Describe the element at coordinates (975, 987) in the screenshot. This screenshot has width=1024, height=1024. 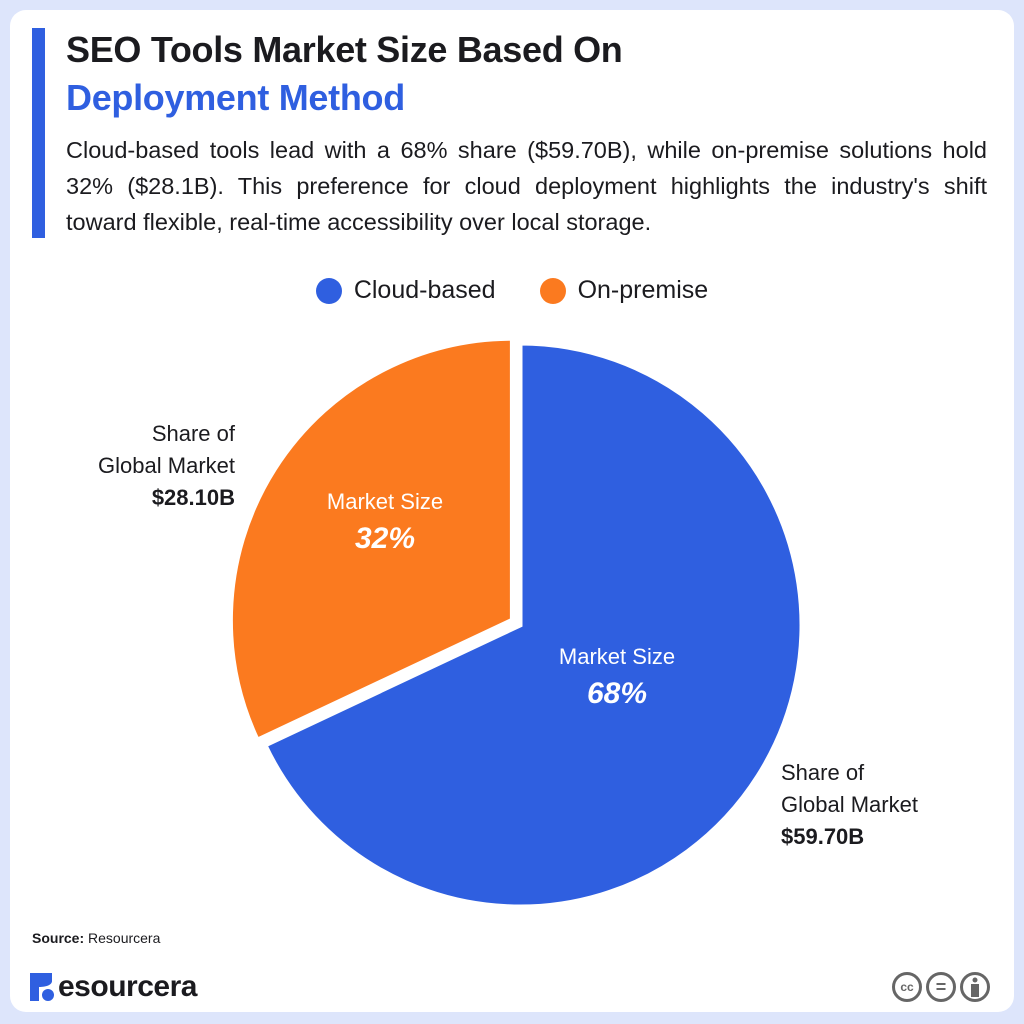
I see `attribution-icon` at that location.